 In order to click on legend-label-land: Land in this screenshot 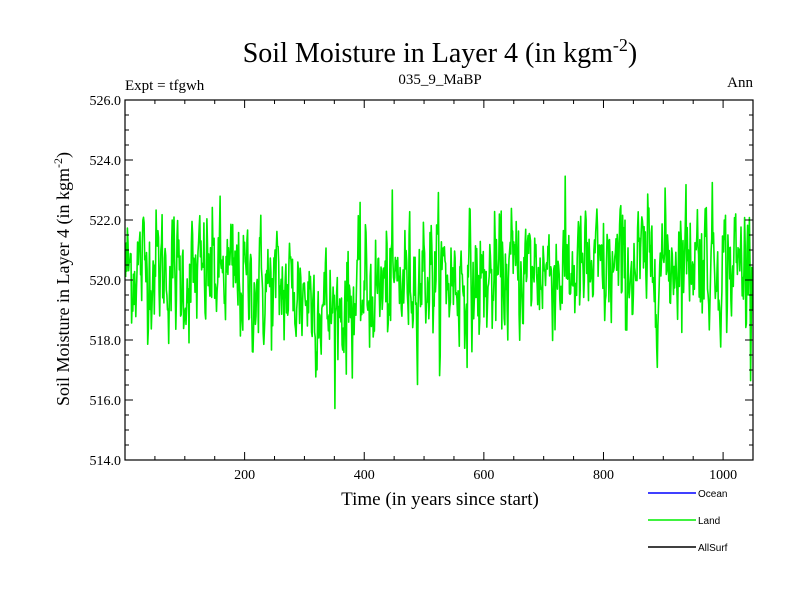, I will do `click(709, 521)`.